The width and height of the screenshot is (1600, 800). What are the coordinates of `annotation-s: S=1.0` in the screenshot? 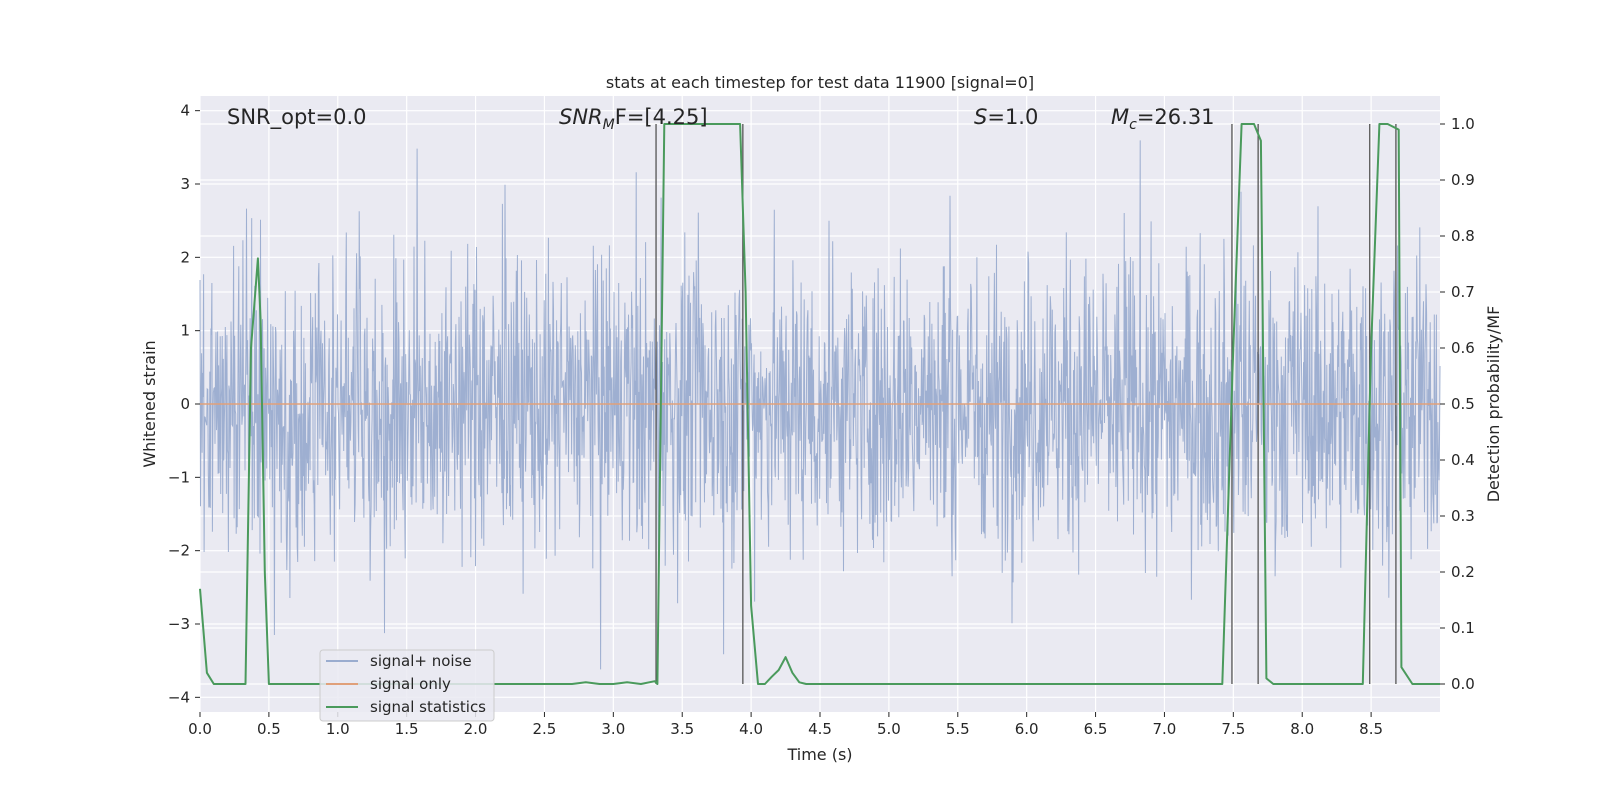 It's located at (1006, 117).